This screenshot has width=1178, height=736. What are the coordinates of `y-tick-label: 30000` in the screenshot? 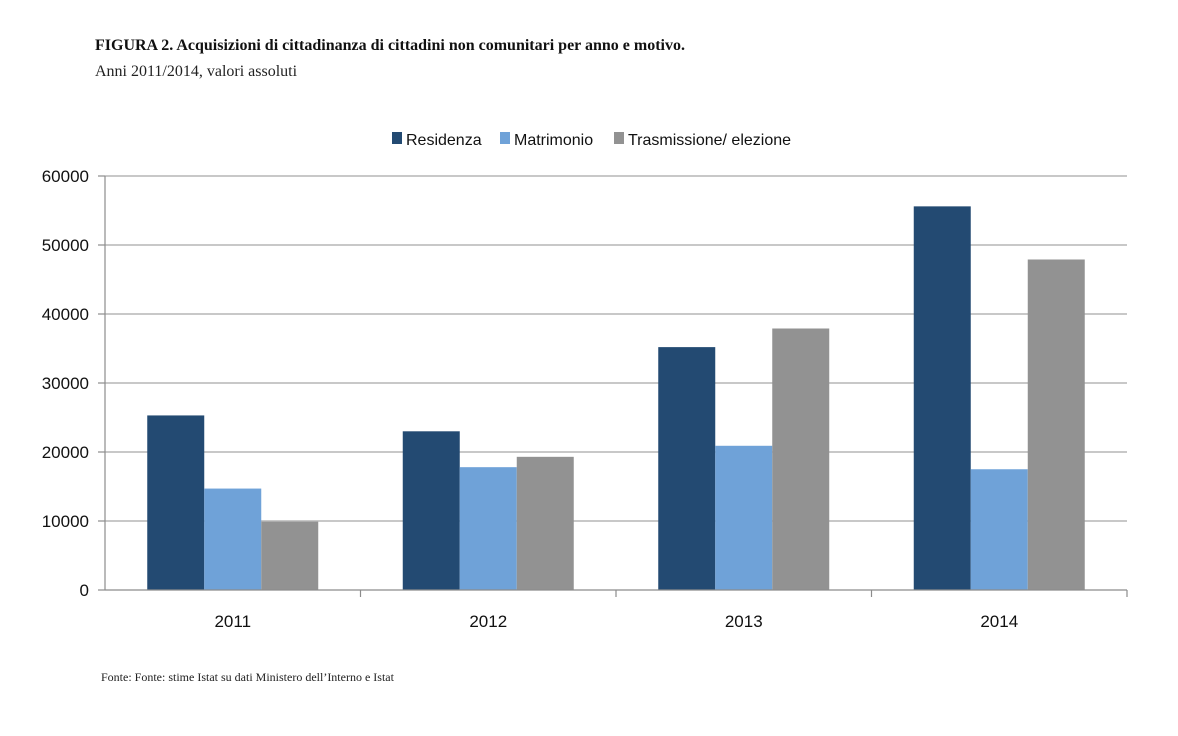 It's located at (65, 383).